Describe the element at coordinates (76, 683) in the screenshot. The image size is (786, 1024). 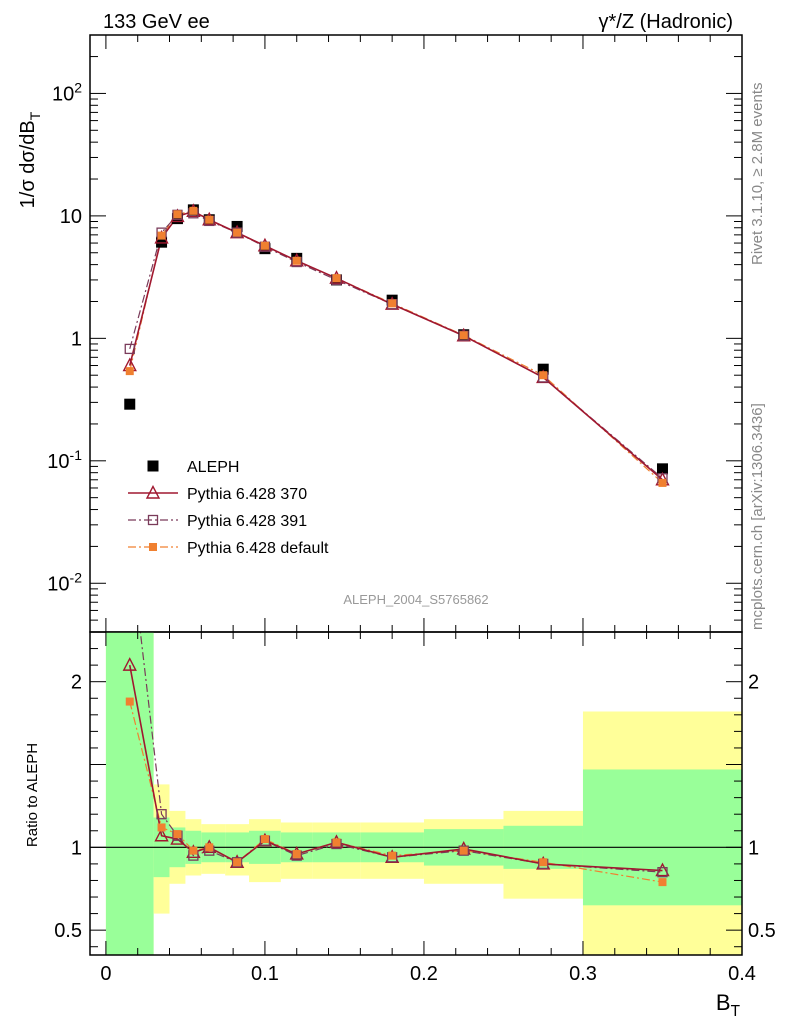
I see `ratio-y-tick-label-left: 2` at that location.